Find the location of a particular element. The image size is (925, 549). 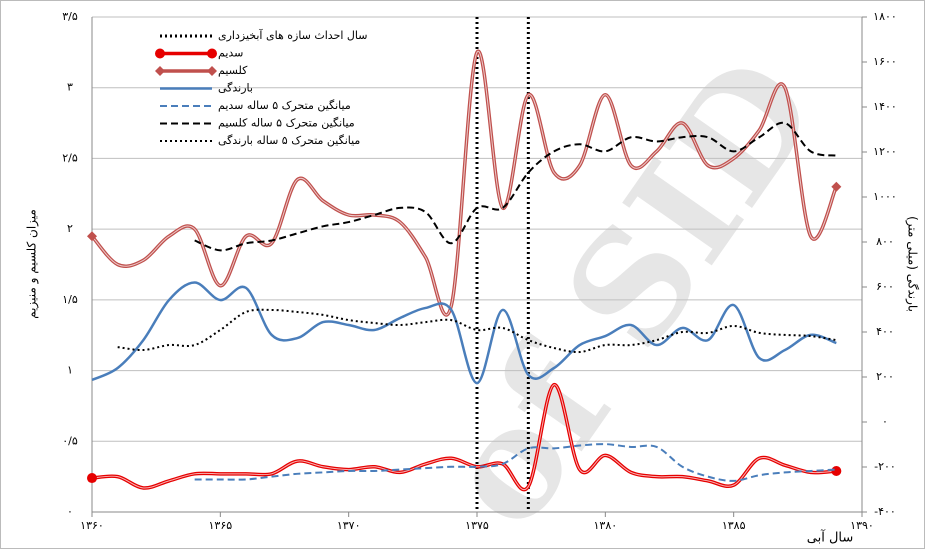

y2-tick-label: ۱۶۰۰ is located at coordinates (885, 61).